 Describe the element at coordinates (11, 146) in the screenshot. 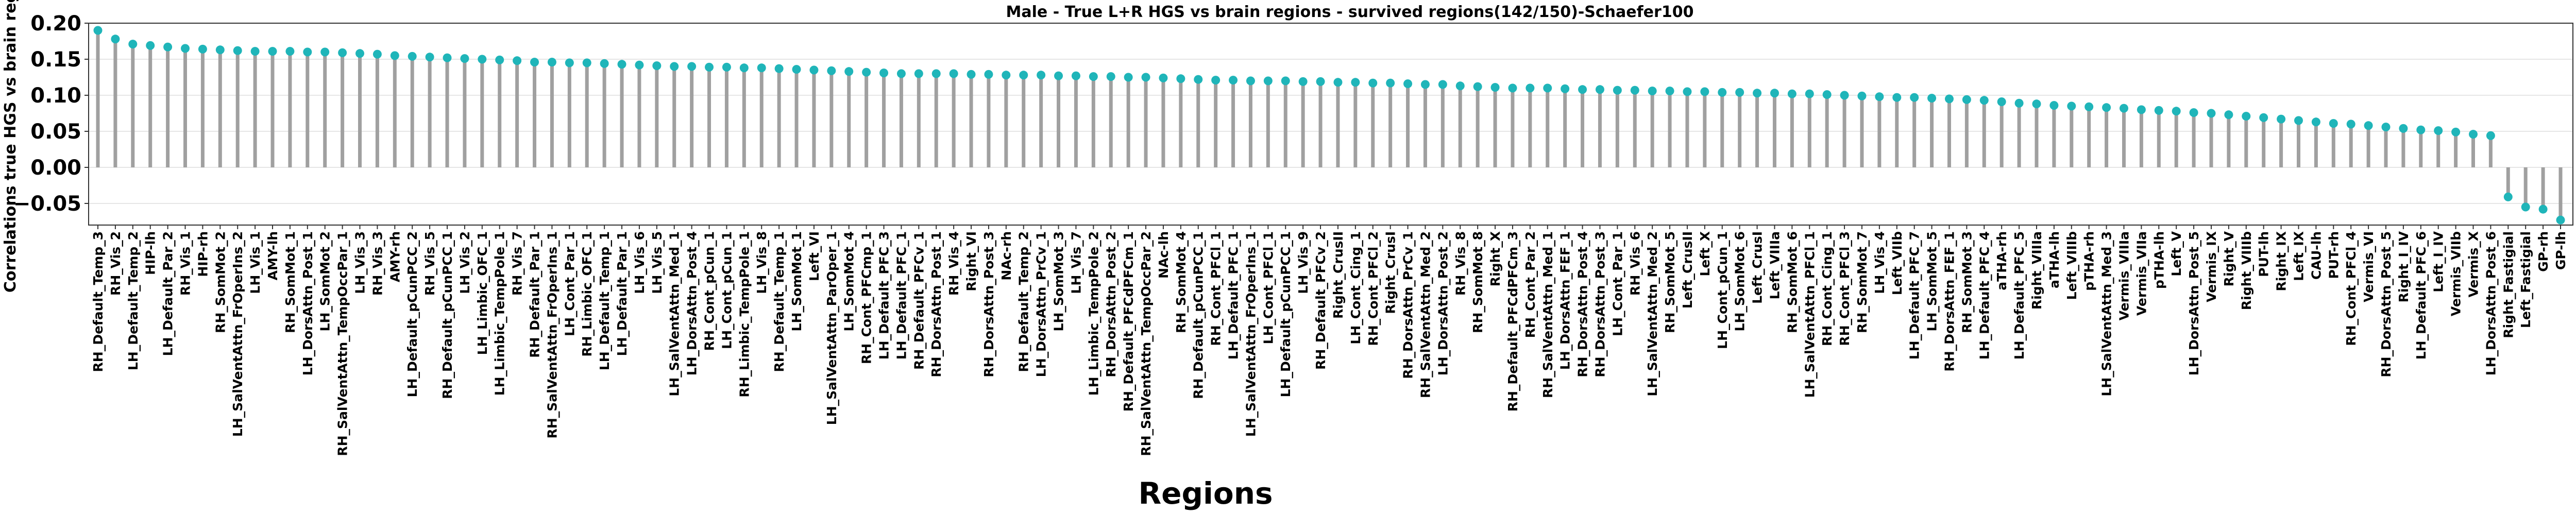

I see `y-axis-label: Correlations true HGS vs brain regions` at that location.